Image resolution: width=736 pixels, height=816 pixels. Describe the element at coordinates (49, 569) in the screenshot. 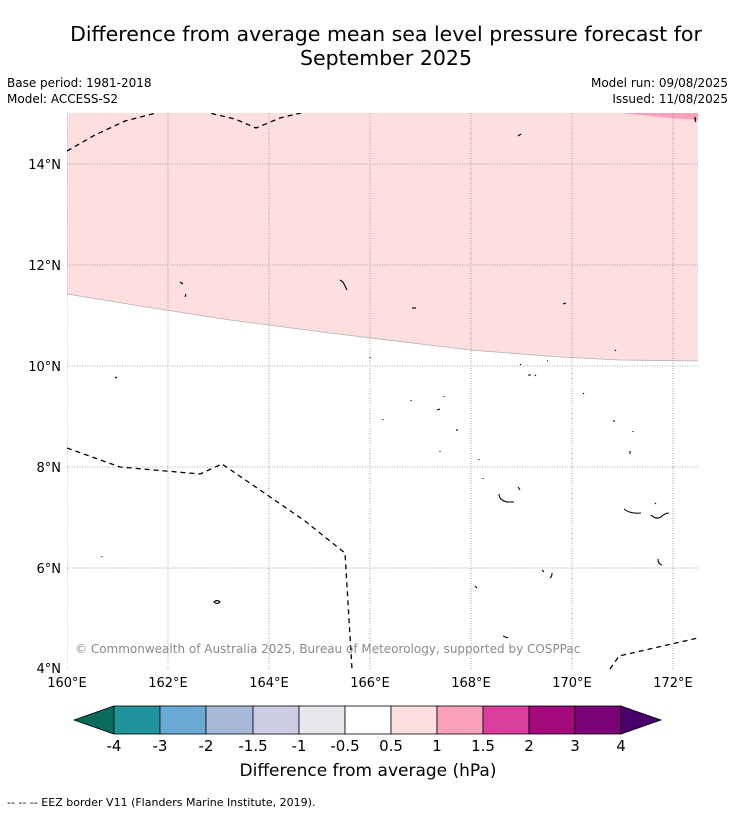

I see `lat-label: 6°N` at that location.